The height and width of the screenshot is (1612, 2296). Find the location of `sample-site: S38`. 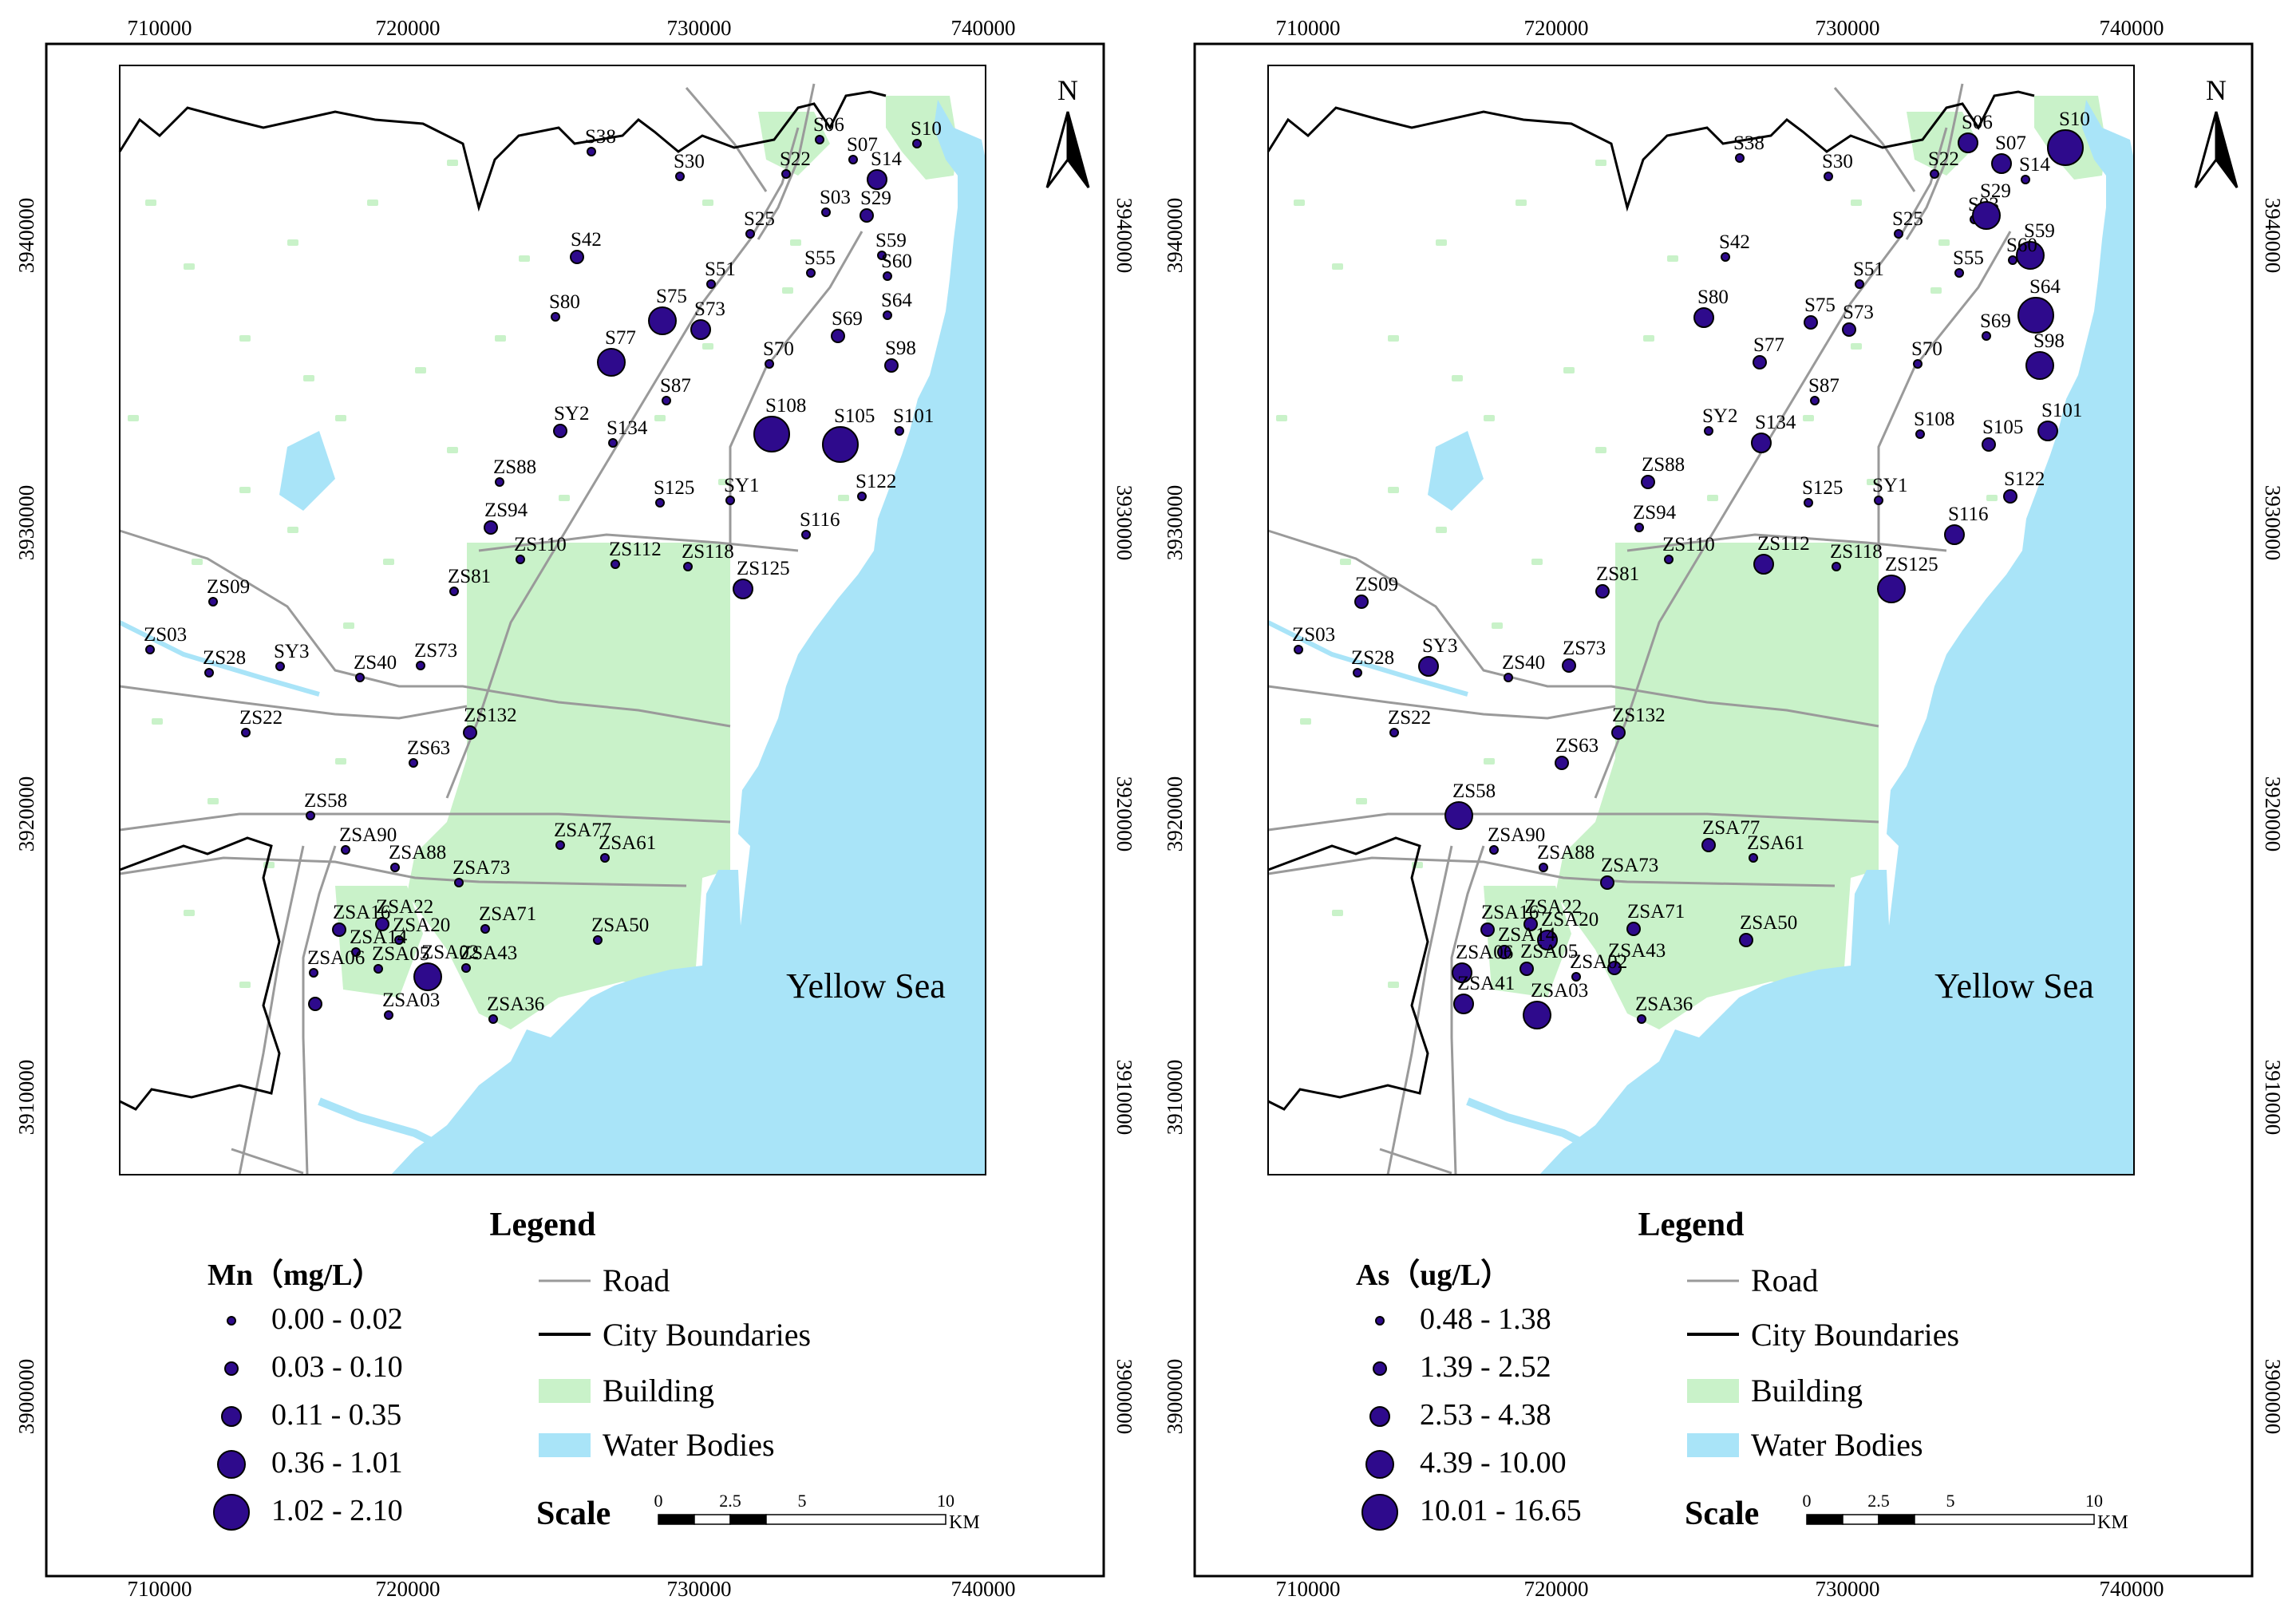

sample-site: S38 is located at coordinates (1748, 147).